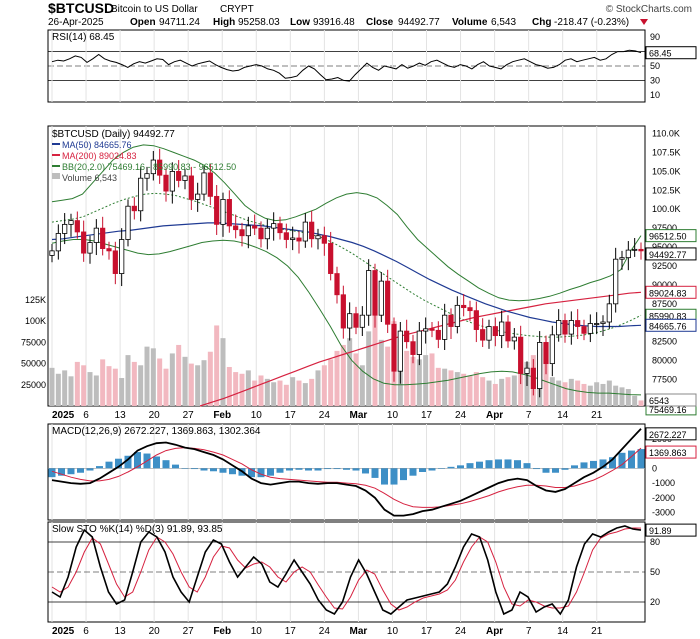 Image resolution: width=700 pixels, height=639 pixels. Describe the element at coordinates (154, 9) in the screenshot. I see `symbol-name: Bitcoin to US Dollar` at that location.